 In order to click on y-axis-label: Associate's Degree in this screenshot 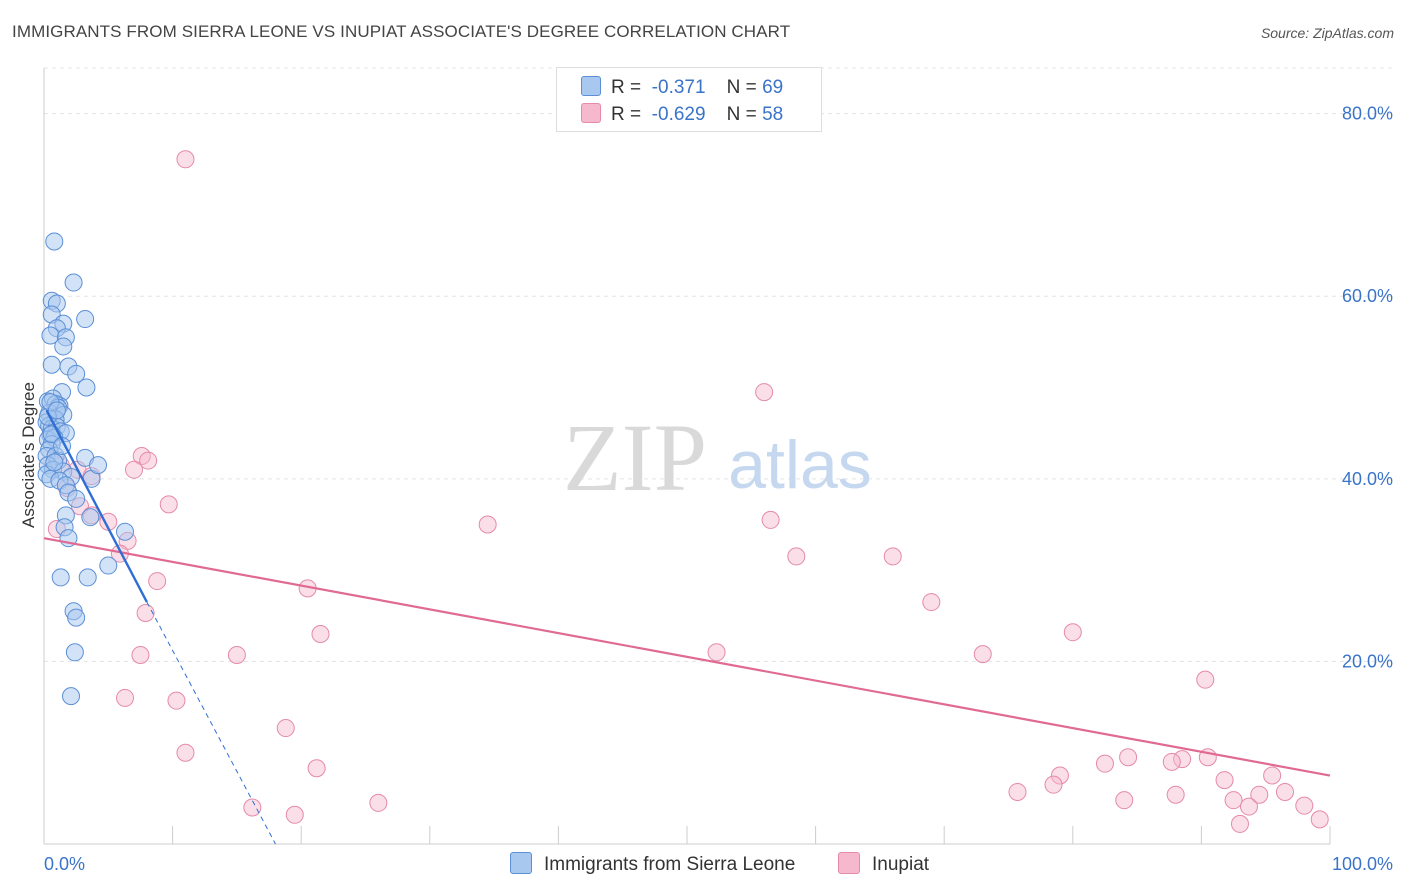, I will do `click(28, 455)`.